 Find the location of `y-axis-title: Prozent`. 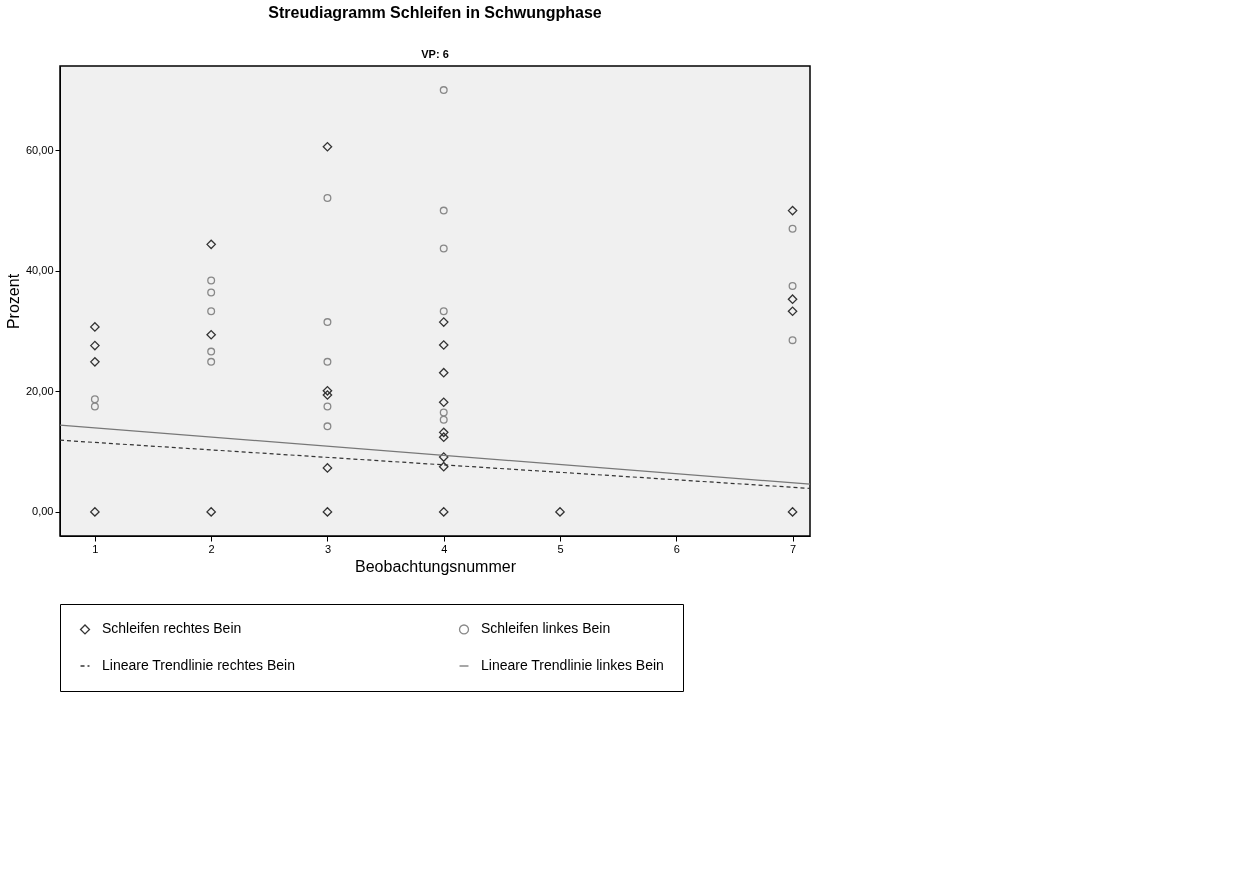

y-axis-title: Prozent is located at coordinates (13, 301).